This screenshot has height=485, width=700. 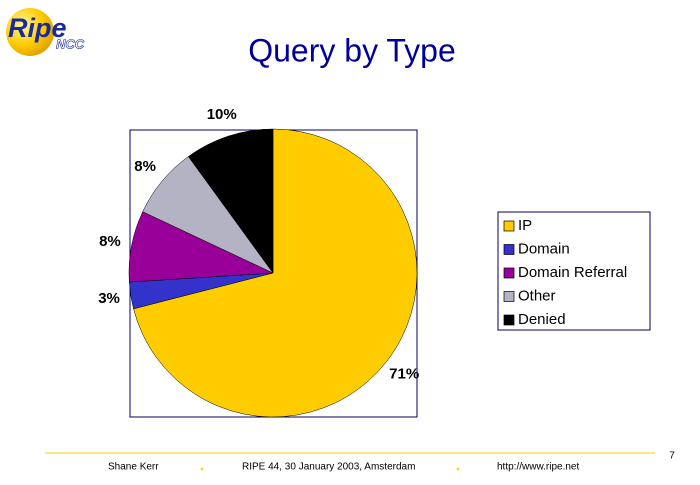 What do you see at coordinates (544, 248) in the screenshot?
I see `legend-label: Domain` at bounding box center [544, 248].